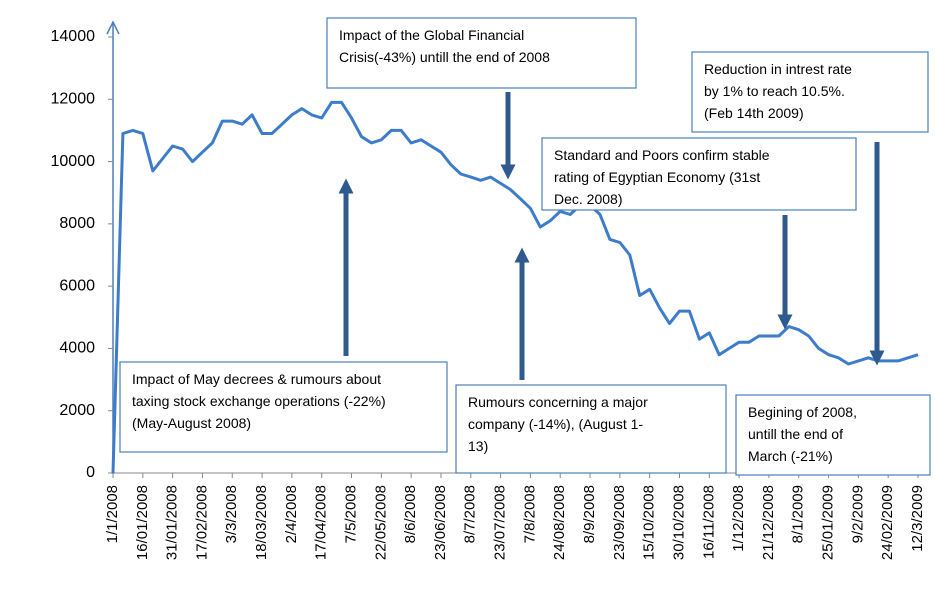 This screenshot has width=935, height=616. I want to click on x-tick-label: 23/09/2008, so click(619, 522).